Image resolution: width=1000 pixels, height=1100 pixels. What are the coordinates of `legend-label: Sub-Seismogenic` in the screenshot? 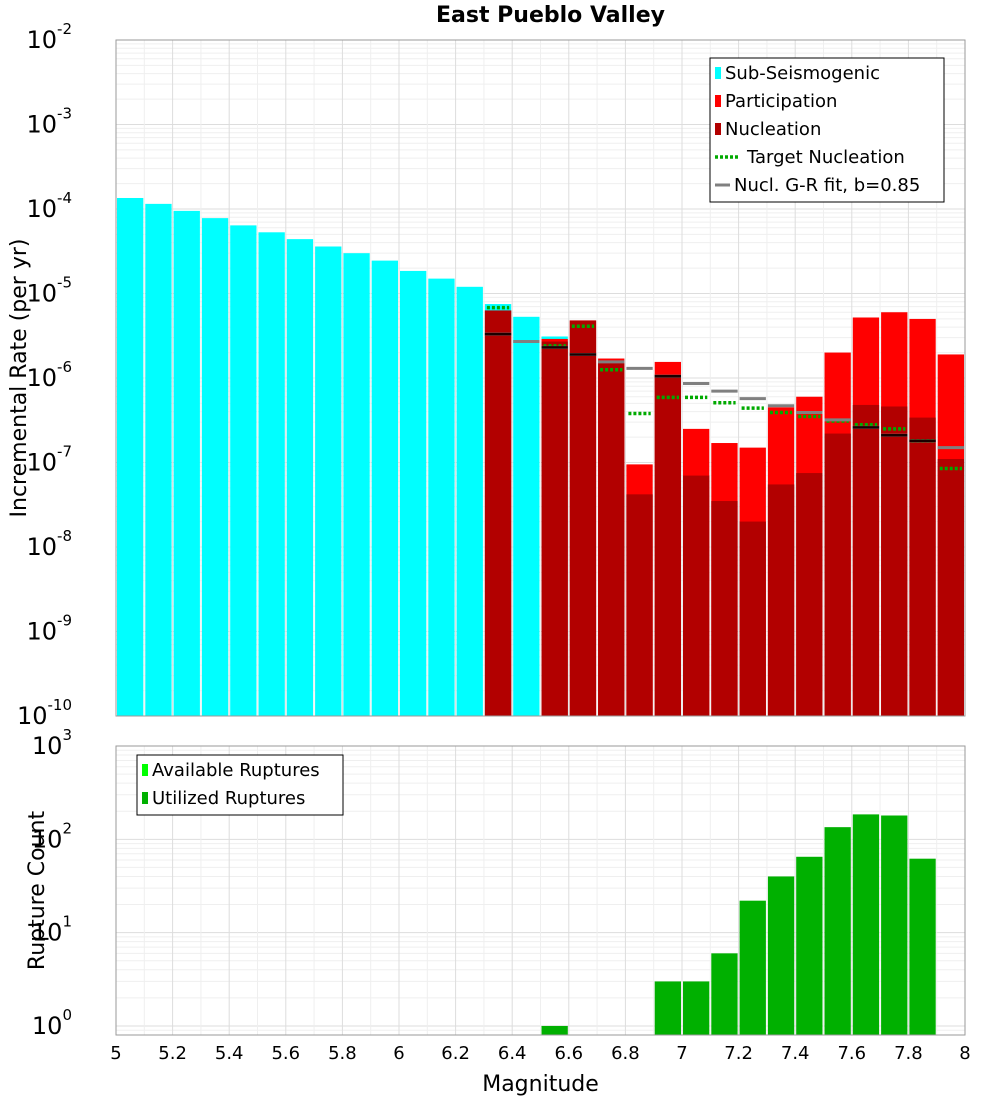 It's located at (802, 73).